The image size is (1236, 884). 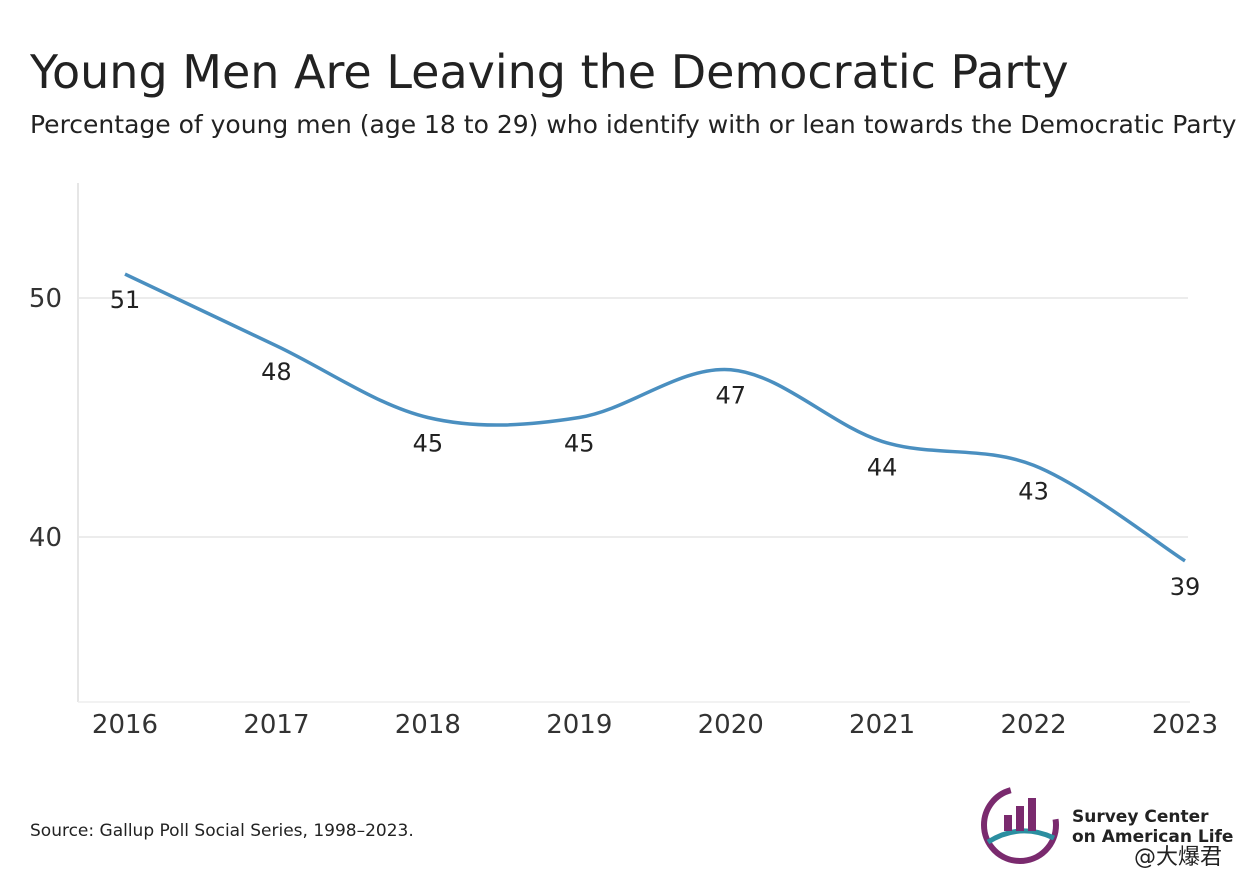 I want to click on x-tick-label: 2016, so click(x=125, y=725).